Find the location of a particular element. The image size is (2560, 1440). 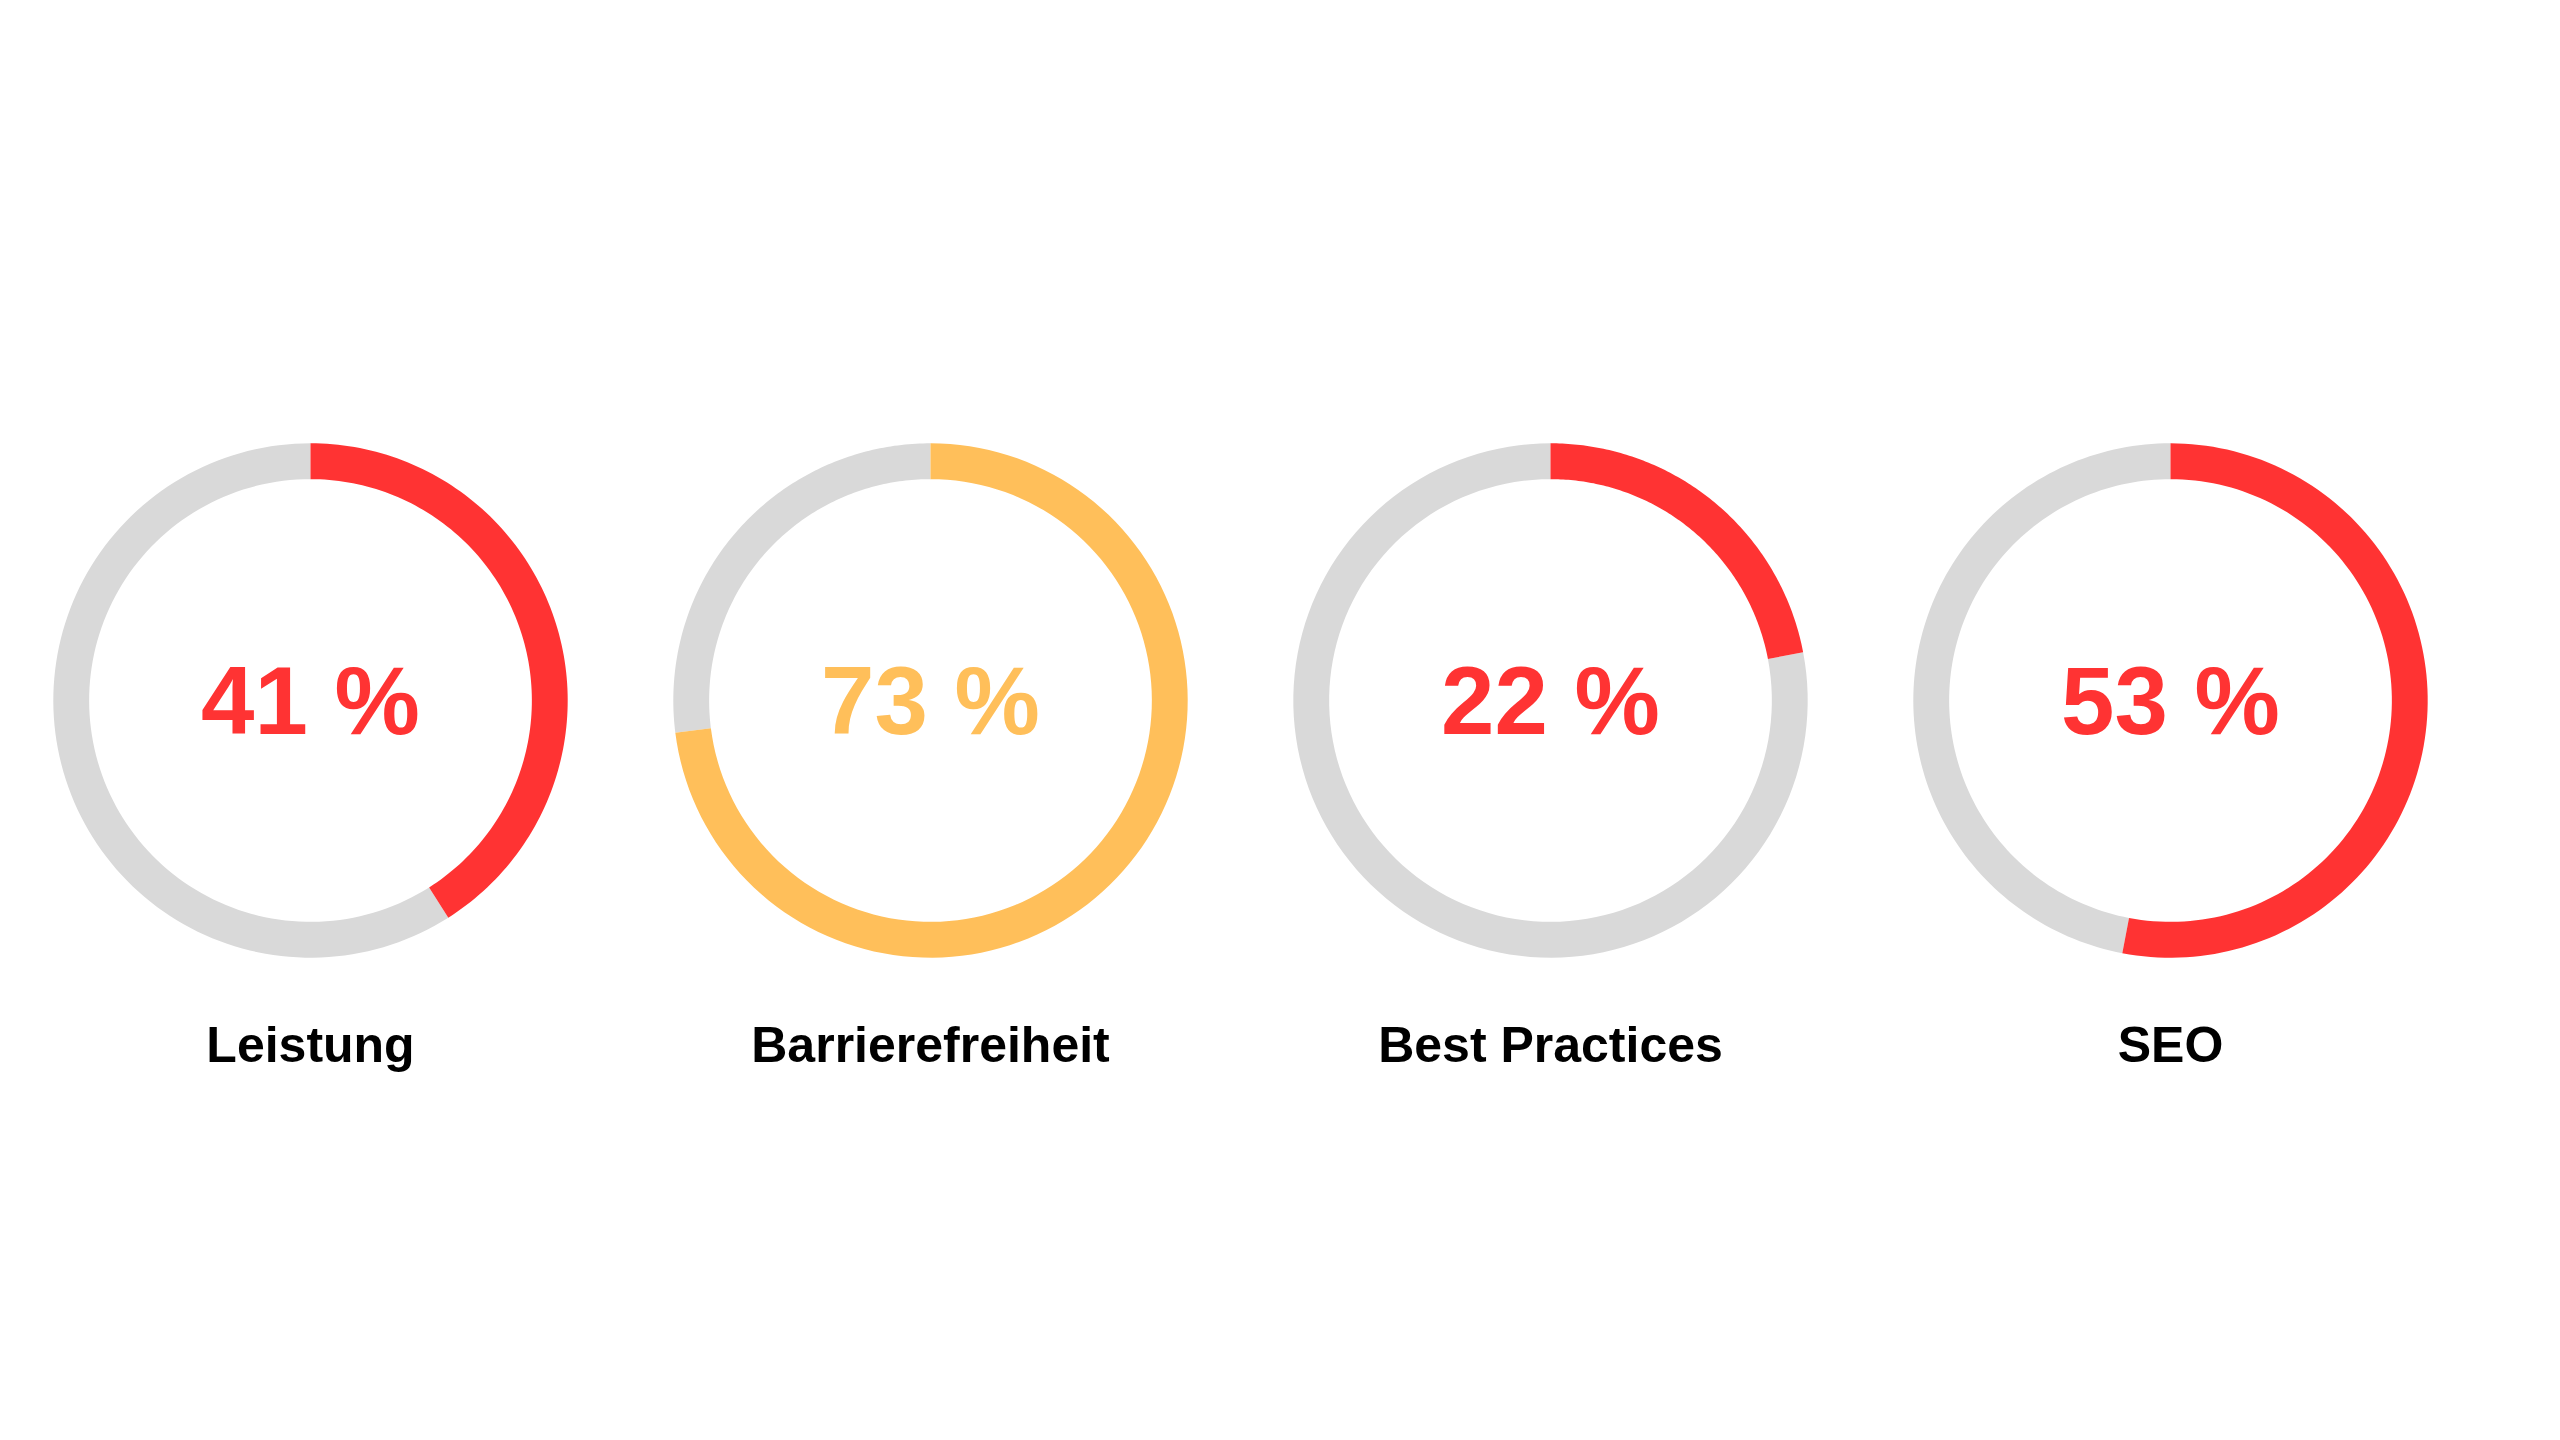

text: 73 % is located at coordinates (930, 700).